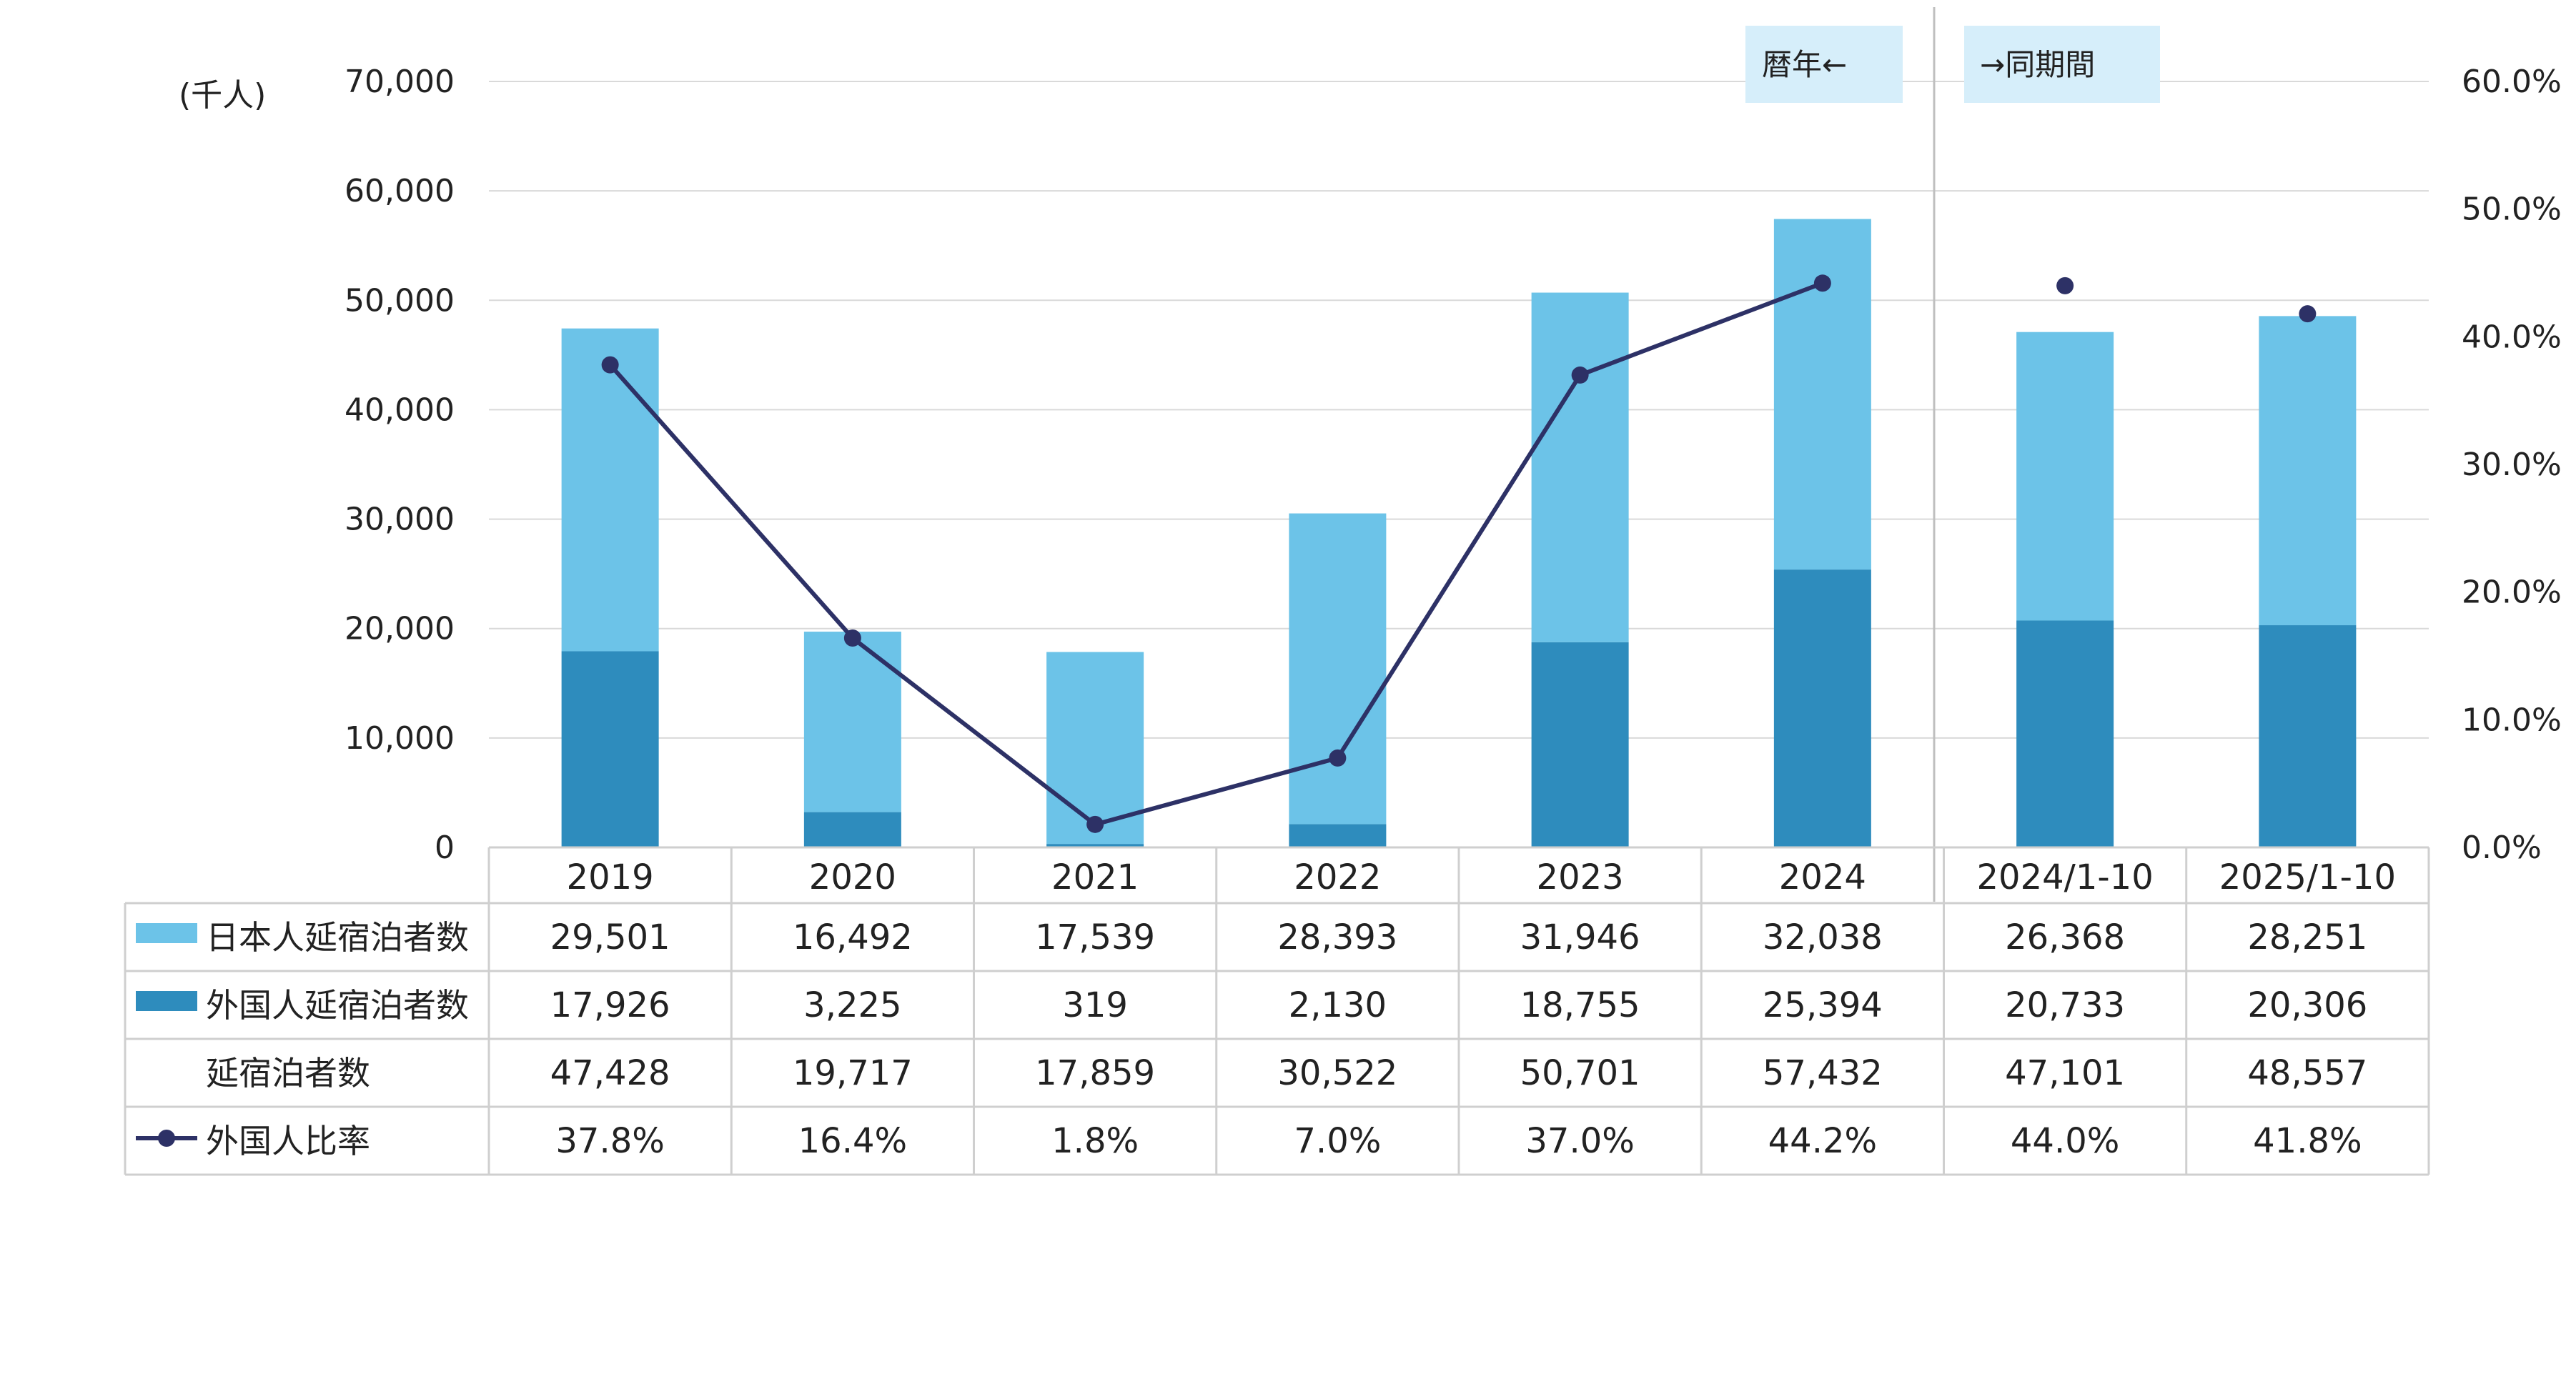  Describe the element at coordinates (1953, 454) in the screenshot. I see `period-annotations: 暦年← →同期間` at that location.